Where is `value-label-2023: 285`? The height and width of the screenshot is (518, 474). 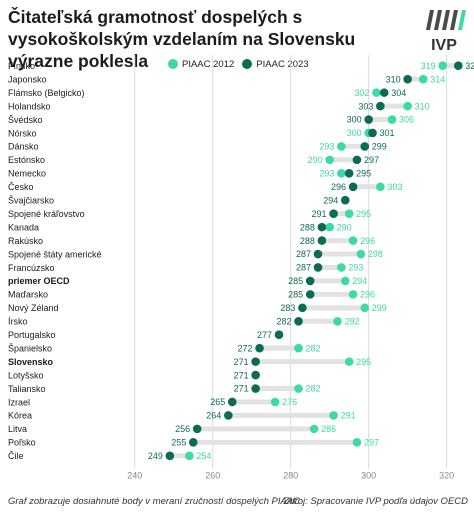
value-label-2023: 285 is located at coordinates (295, 295).